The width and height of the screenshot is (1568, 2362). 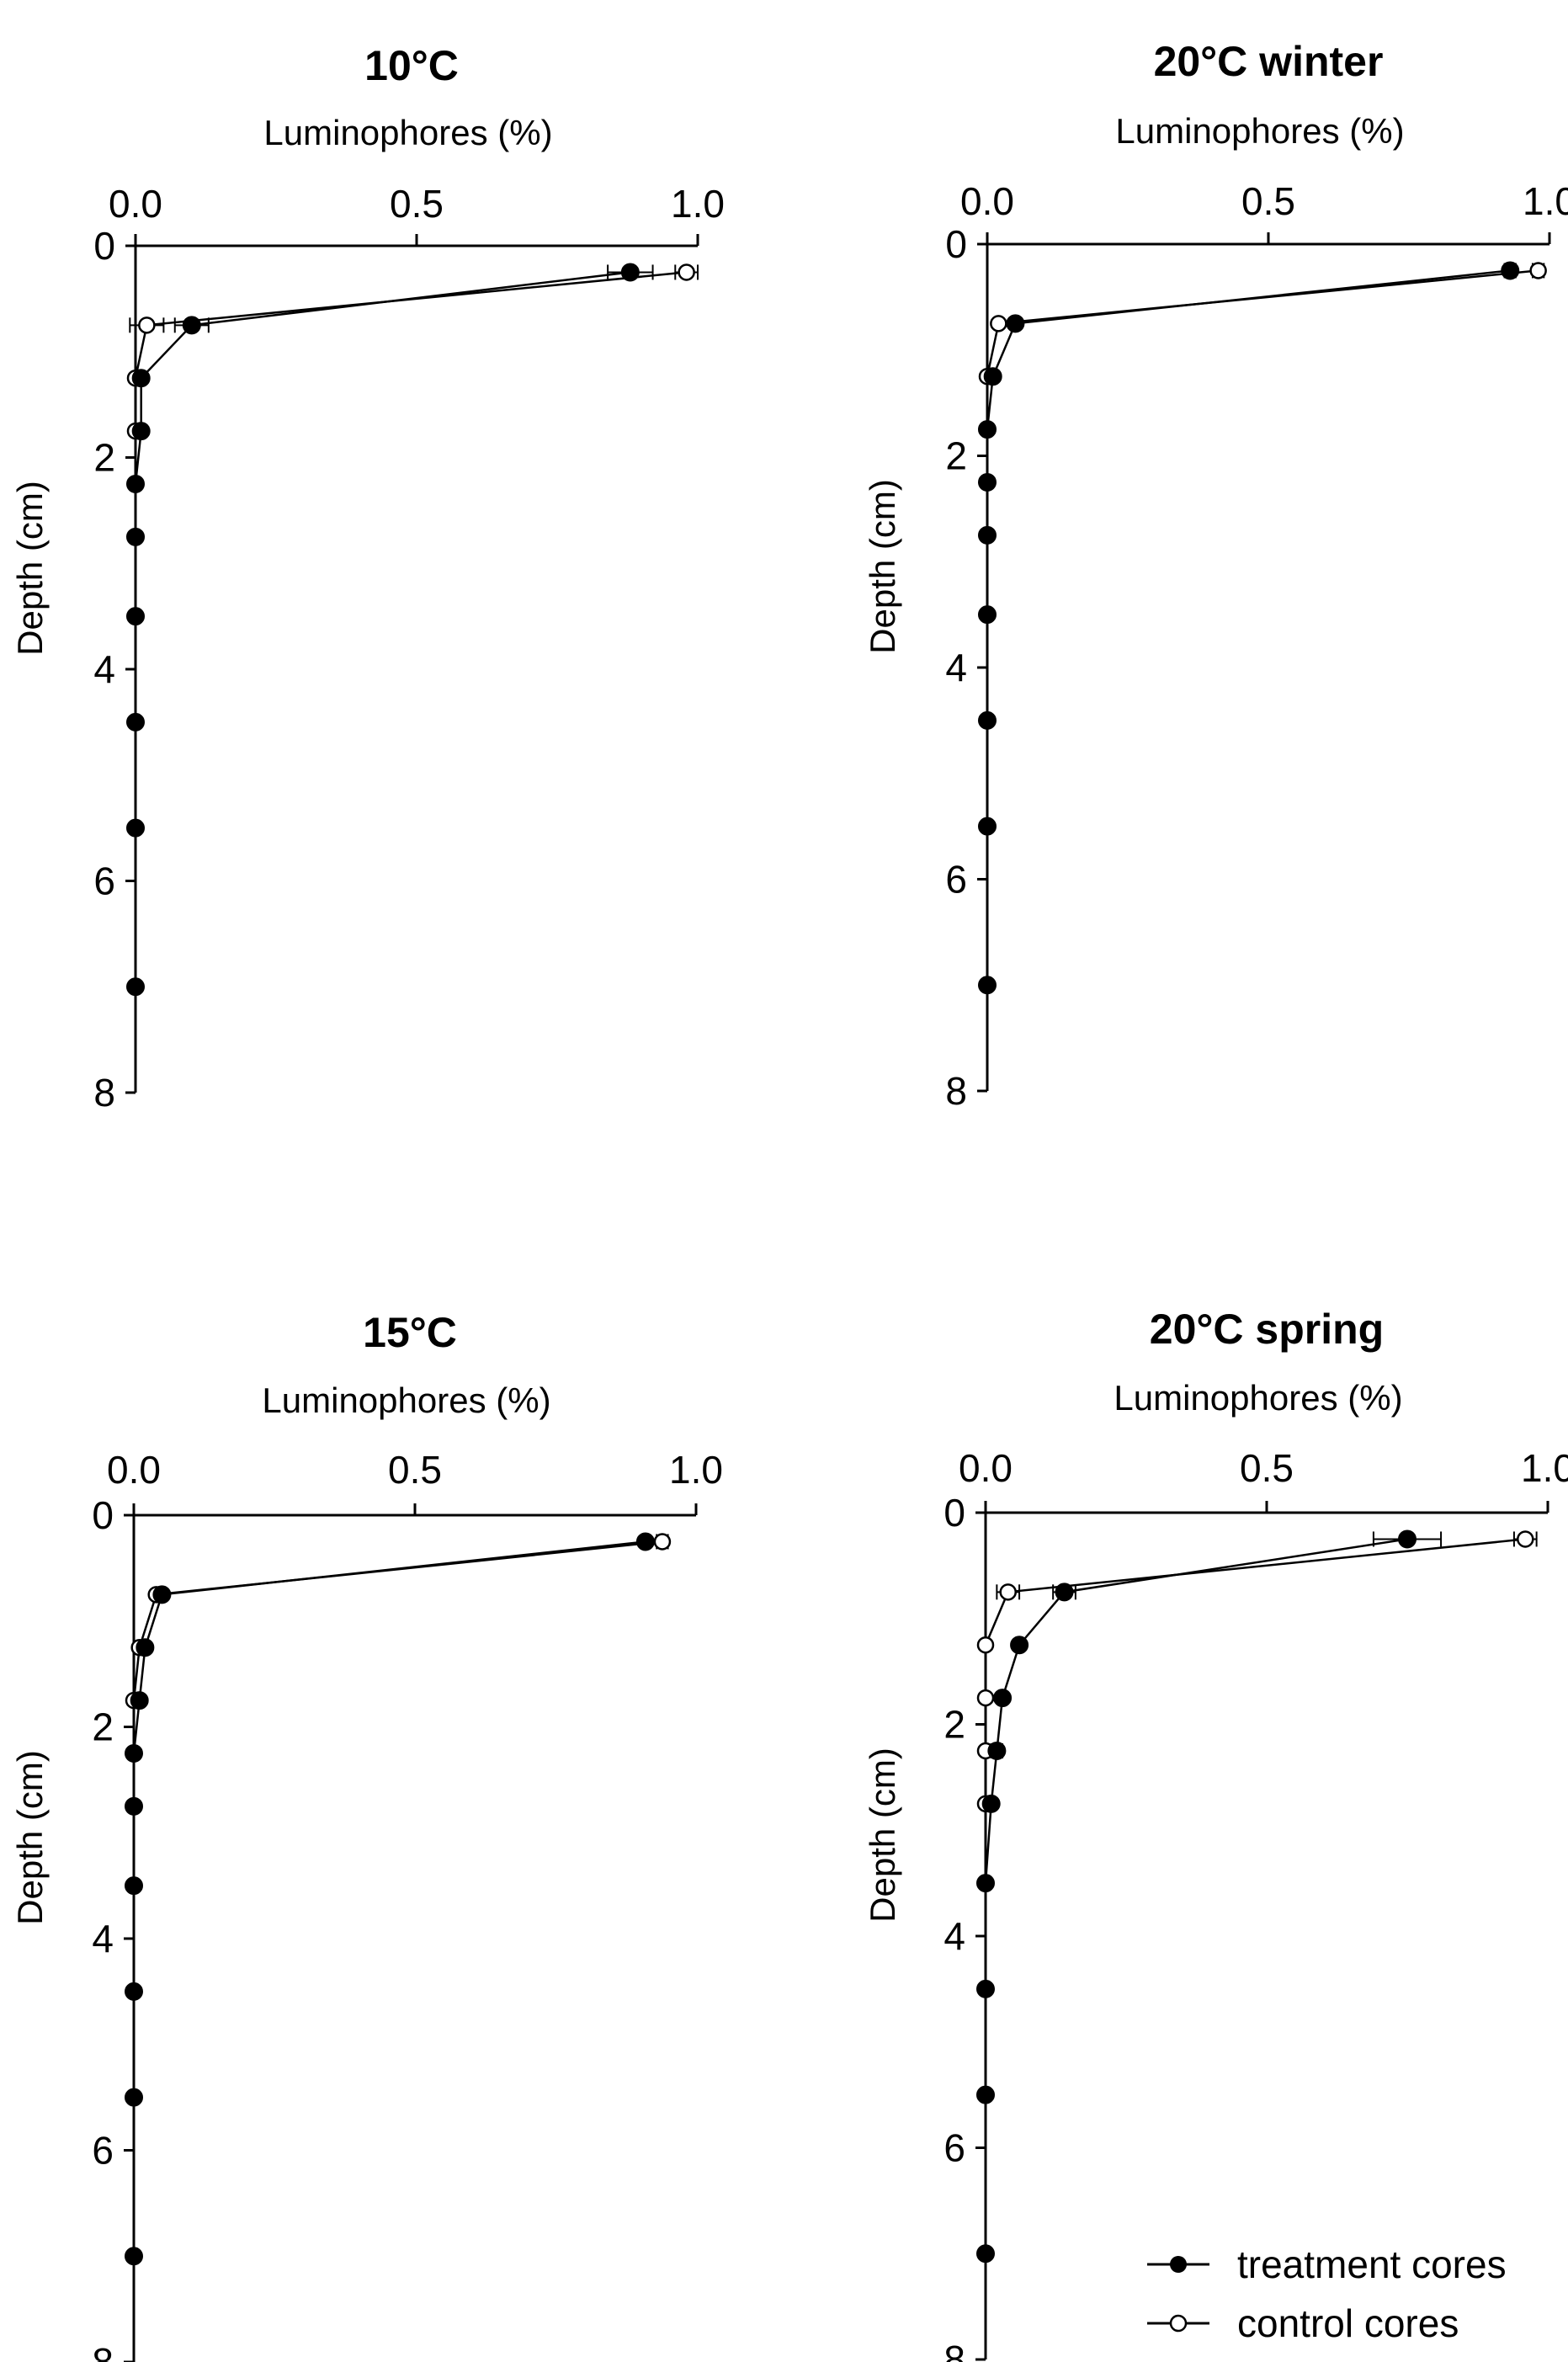 I want to click on legend-marker-filled, so click(x=1178, y=2264).